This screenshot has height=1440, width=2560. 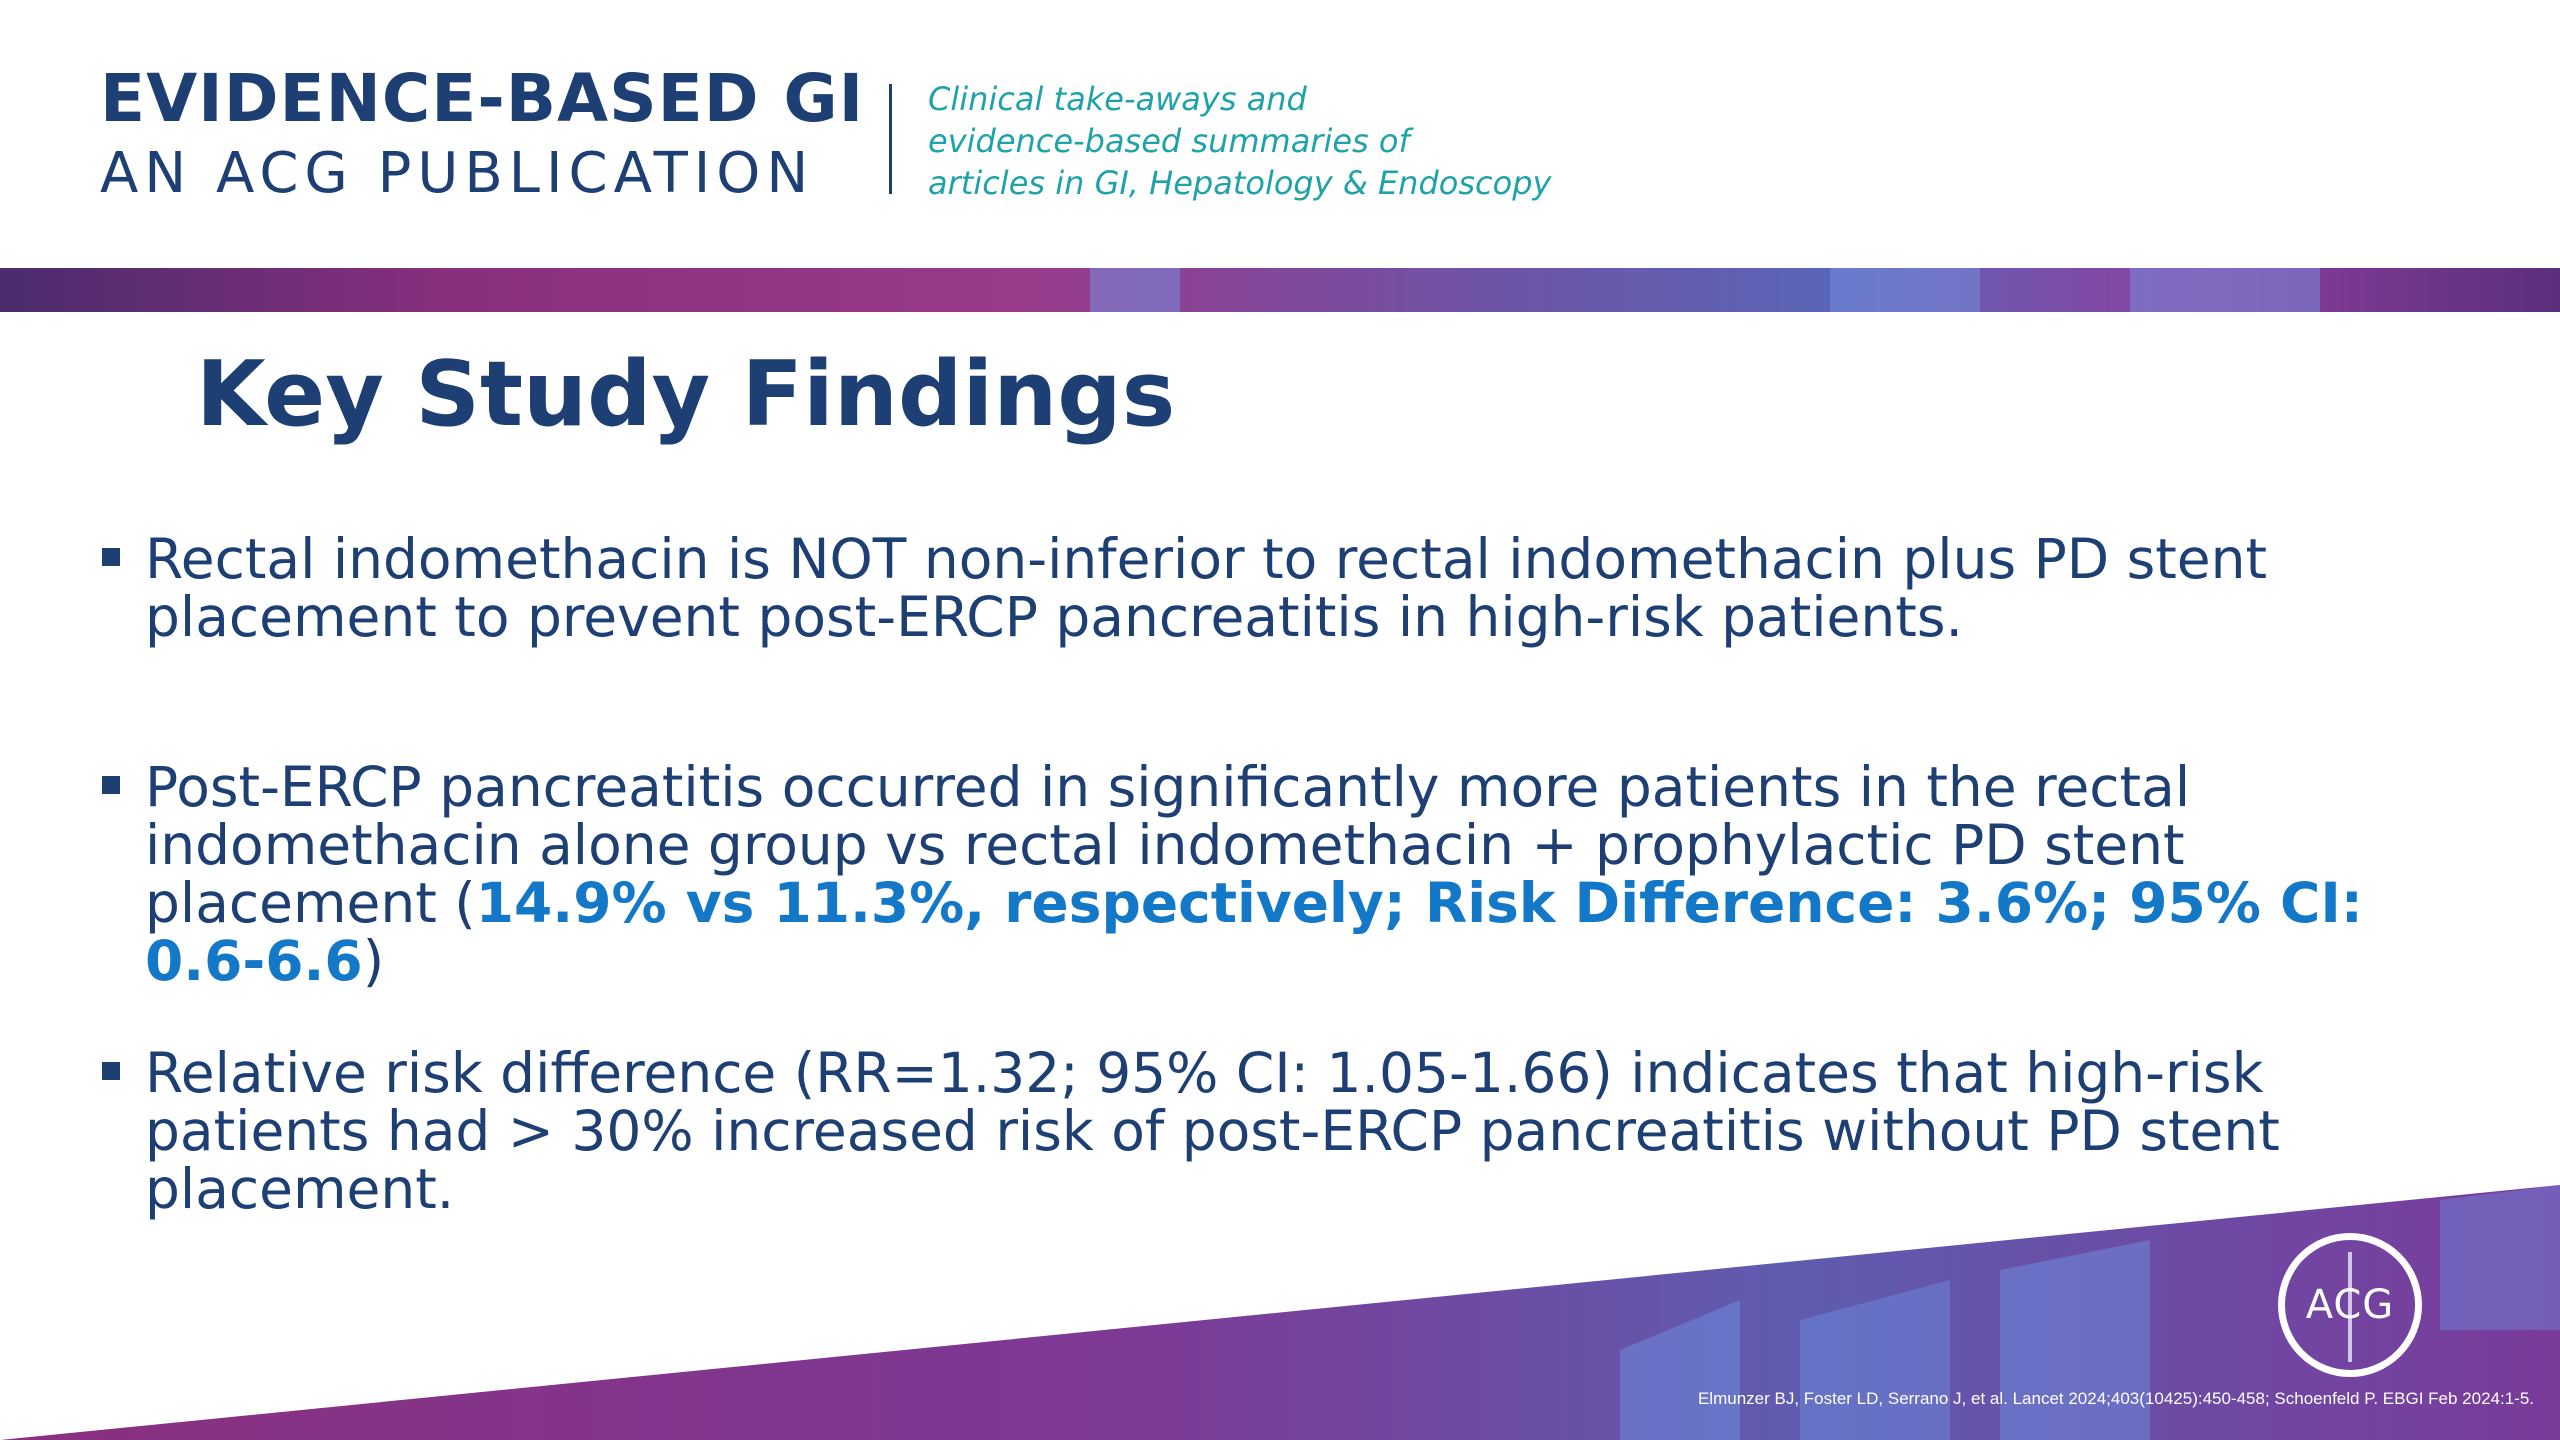 What do you see at coordinates (686, 394) in the screenshot?
I see `slide-title: Key Study Findings` at bounding box center [686, 394].